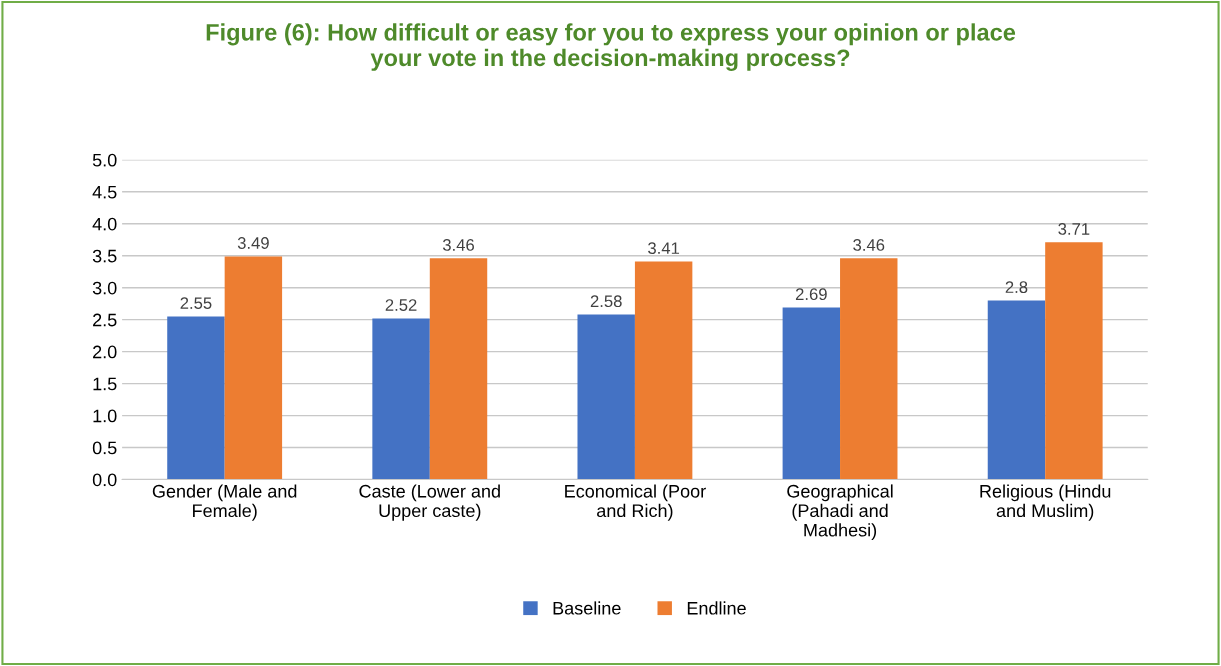 The height and width of the screenshot is (666, 1221). What do you see at coordinates (401, 305) in the screenshot?
I see `data-label: 2.52` at bounding box center [401, 305].